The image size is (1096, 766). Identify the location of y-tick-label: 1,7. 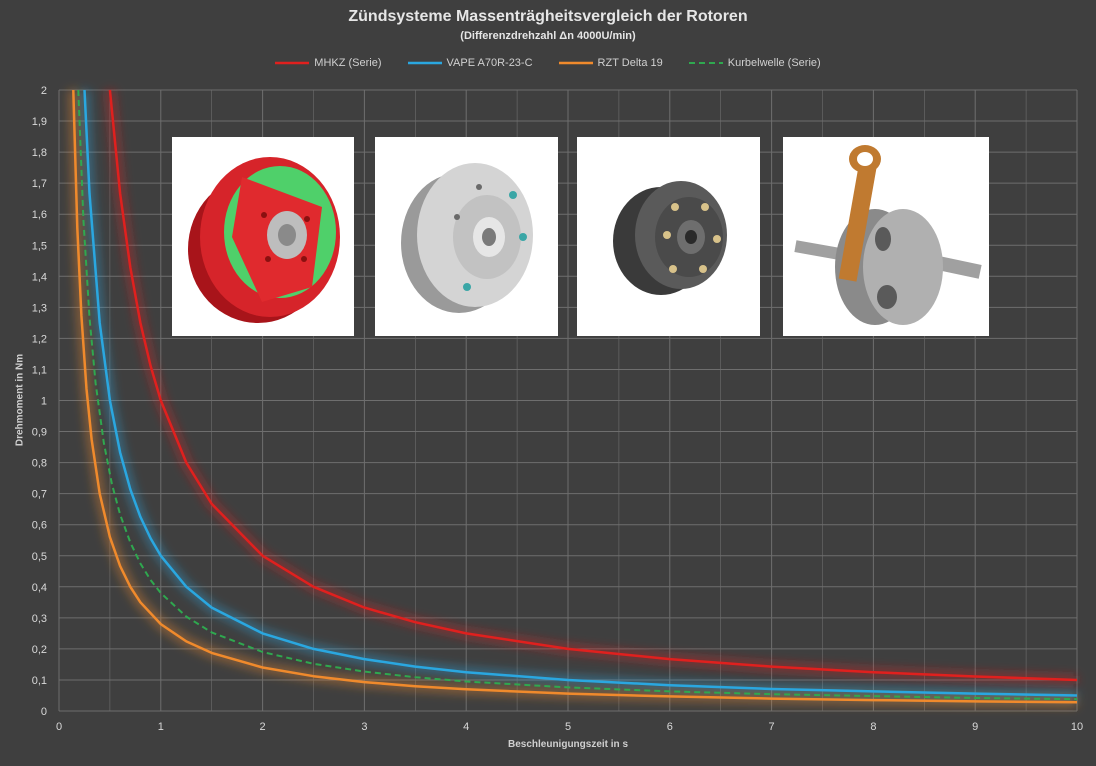
(39, 184).